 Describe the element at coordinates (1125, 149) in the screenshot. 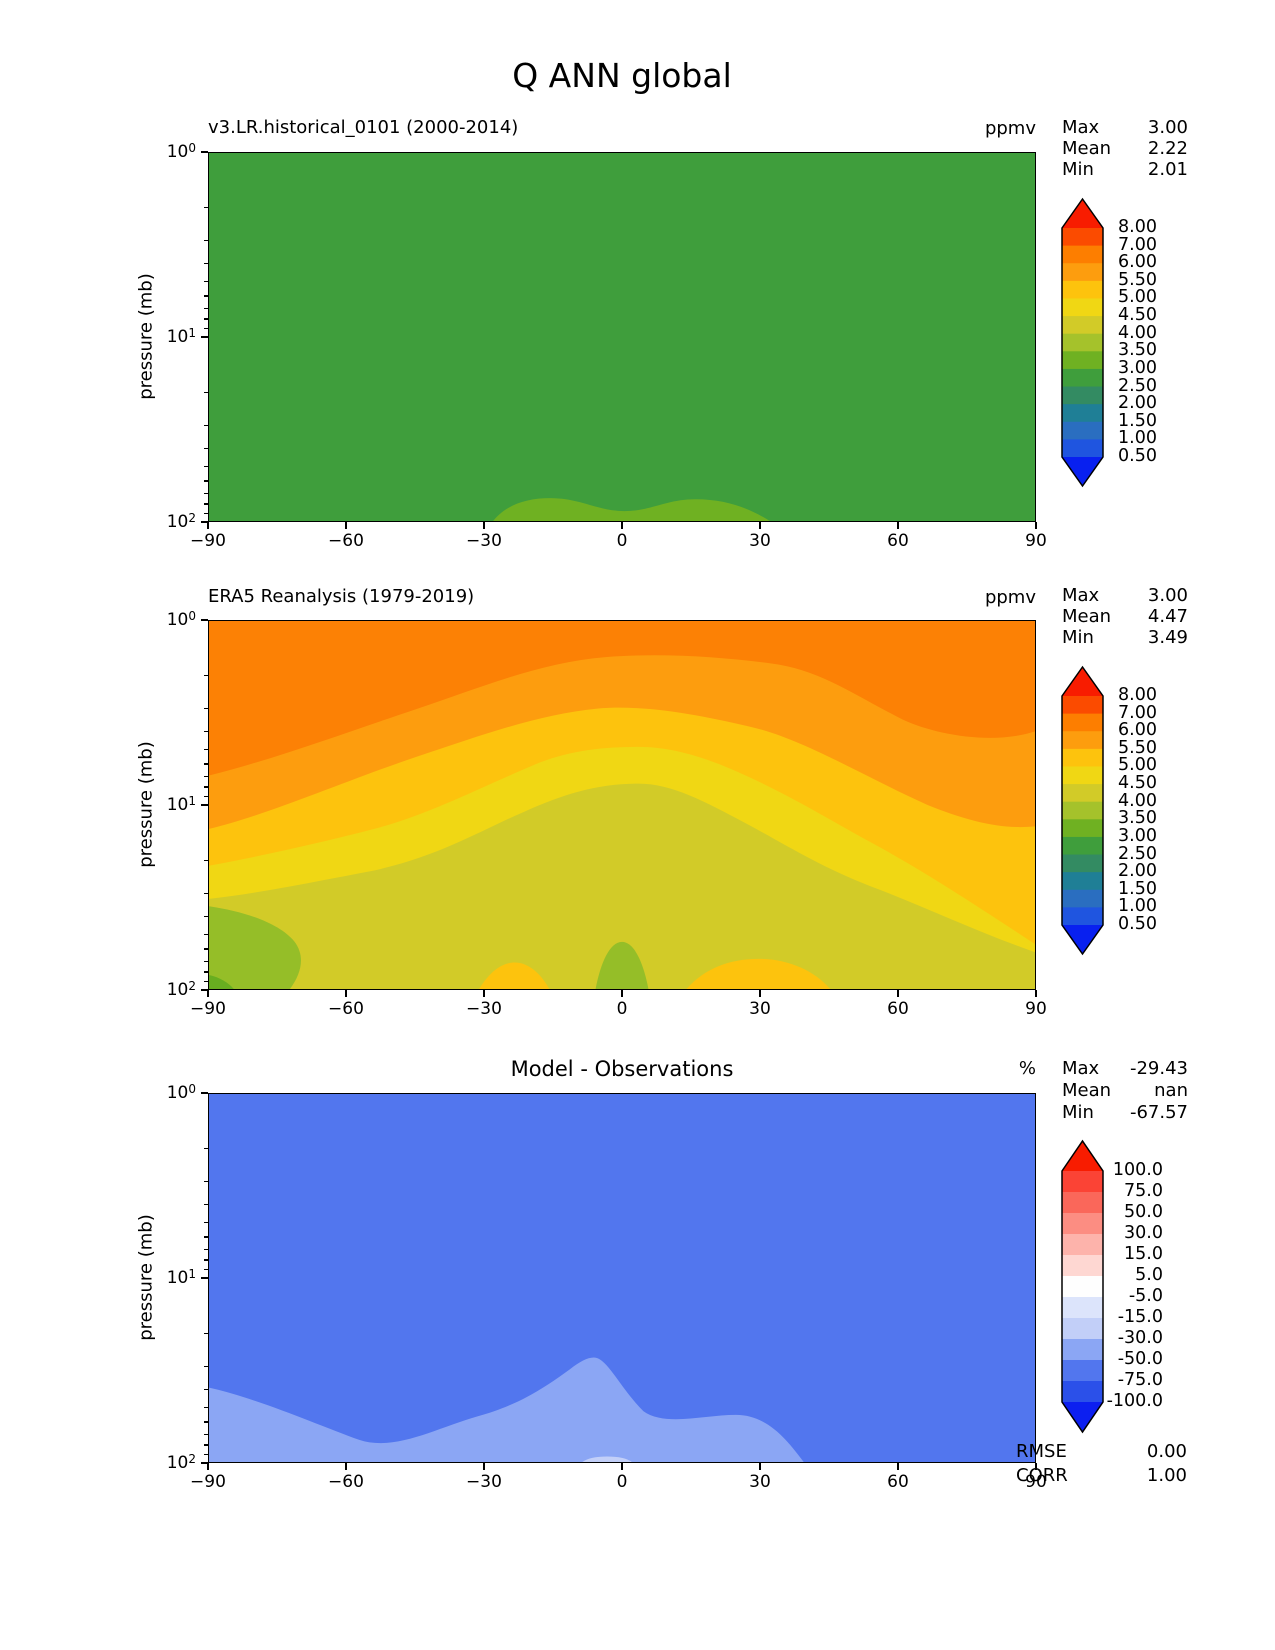

I see `stat-row-mean: Mean 2.22` at that location.